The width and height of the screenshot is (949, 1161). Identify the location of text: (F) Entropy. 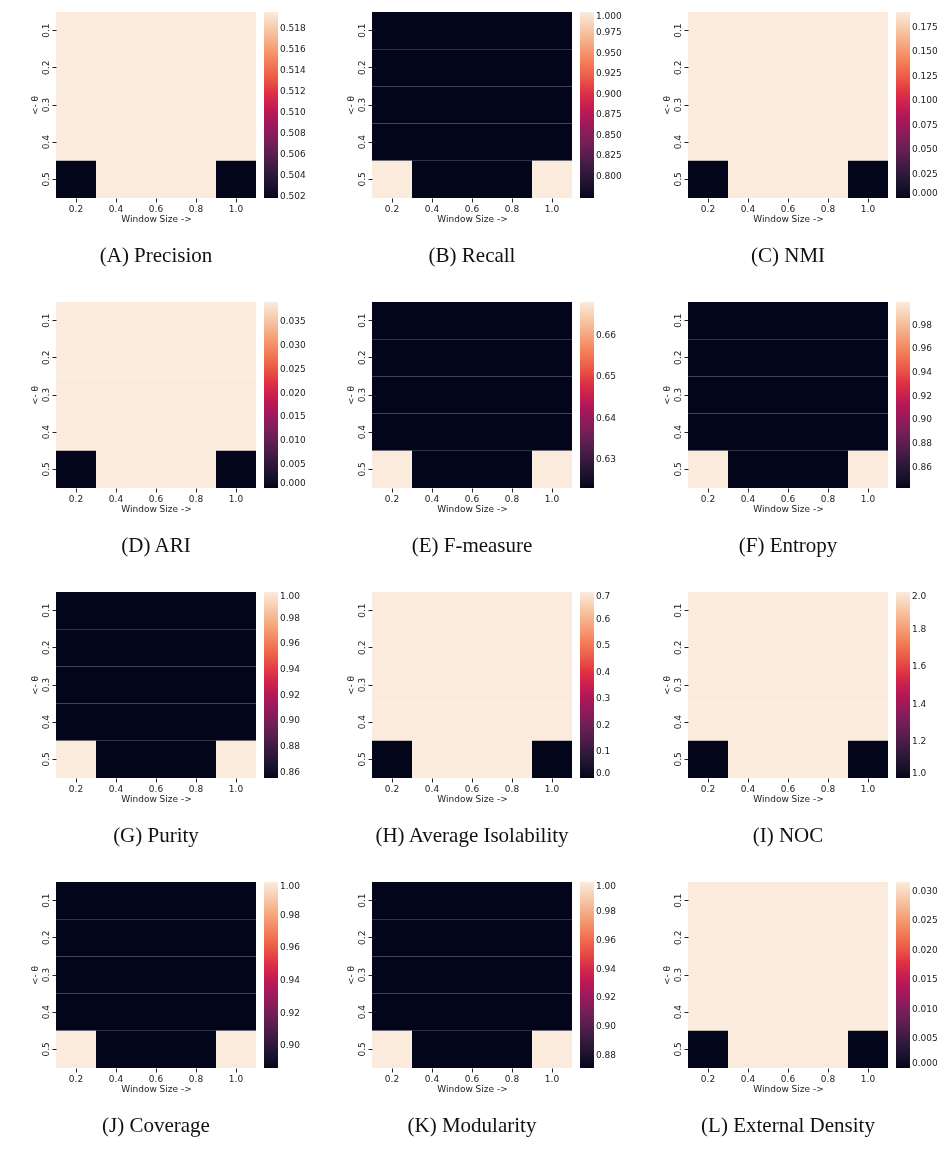
(788, 545).